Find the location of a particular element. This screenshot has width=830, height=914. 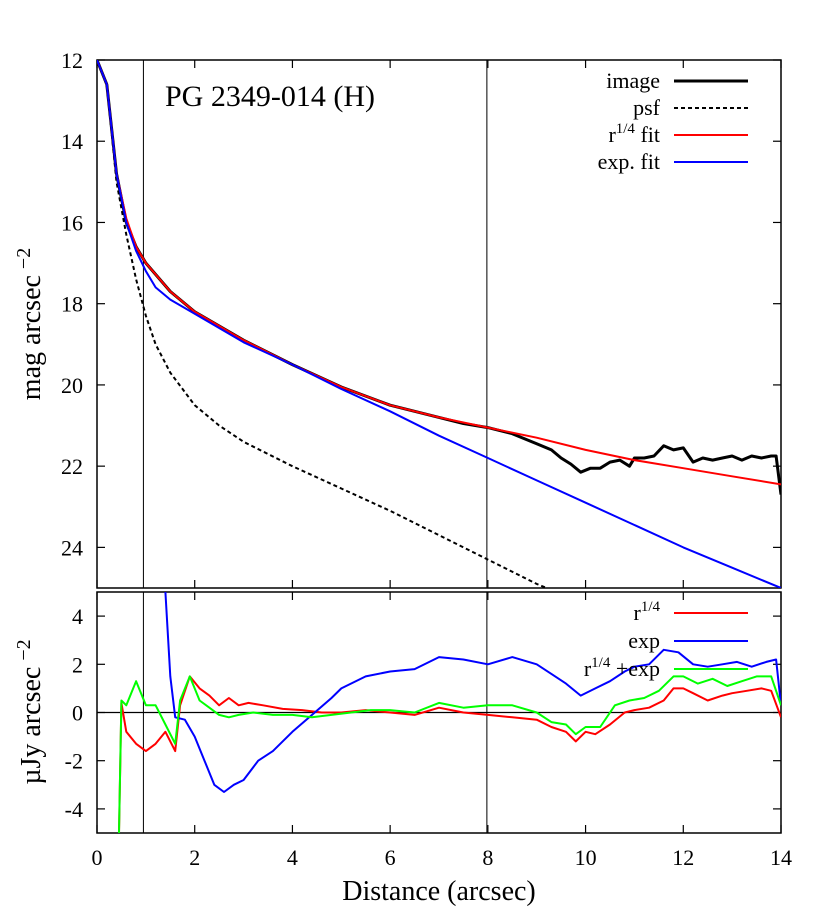

top-legend-label: psf is located at coordinates (647, 107).